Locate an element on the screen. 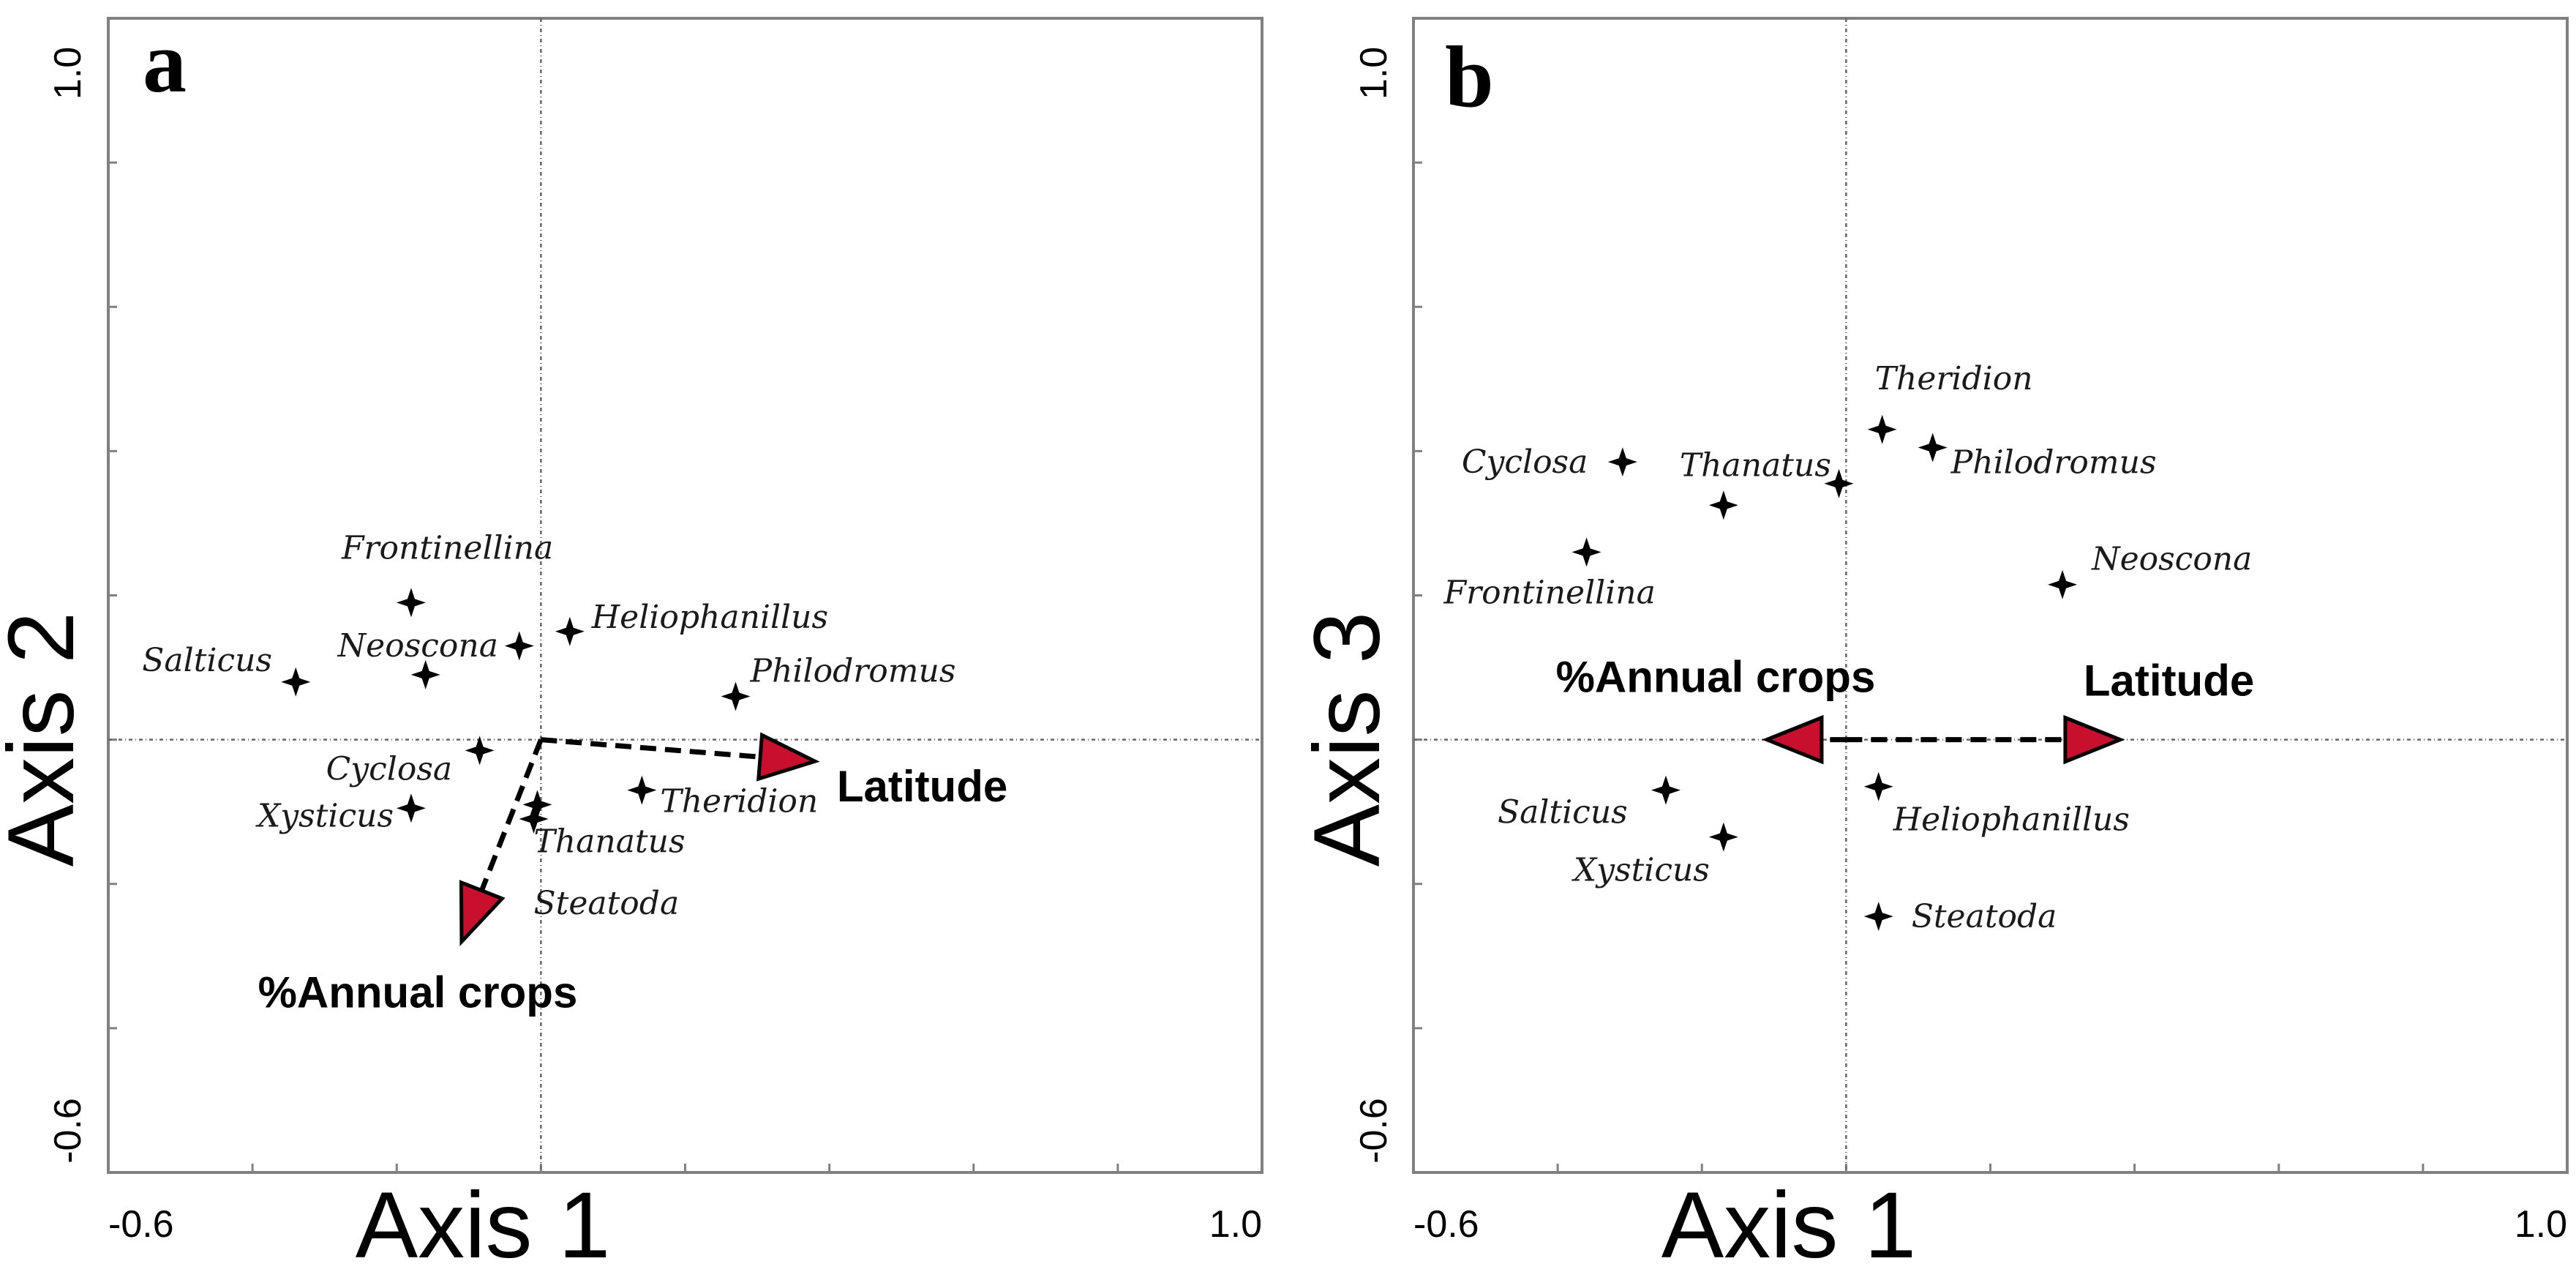 This screenshot has width=2576, height=1272. panel-b-ytick-min: -0.6 is located at coordinates (1374, 1131).